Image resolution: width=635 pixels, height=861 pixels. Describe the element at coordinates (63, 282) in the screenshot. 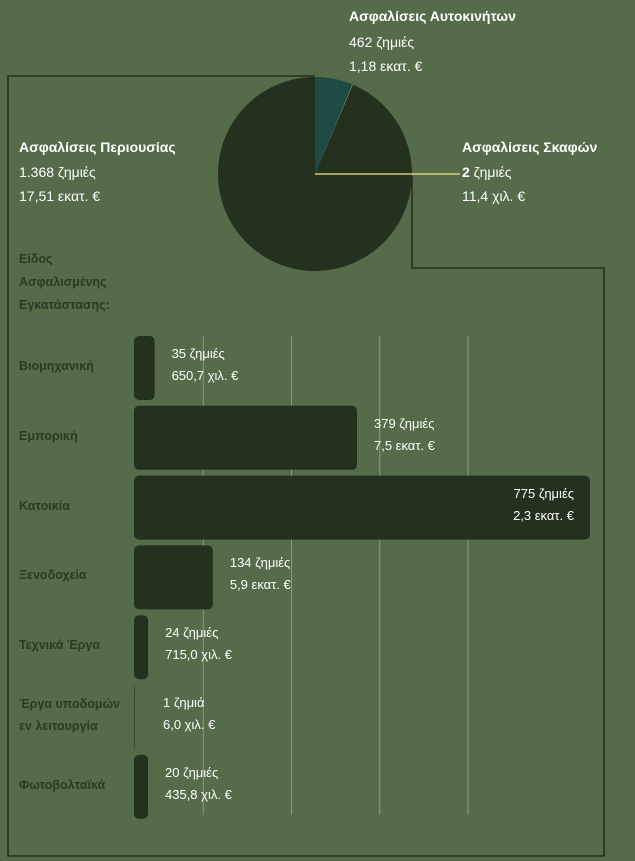

I see `bar-chart-title-line-2: Ασφαλισμένης` at that location.